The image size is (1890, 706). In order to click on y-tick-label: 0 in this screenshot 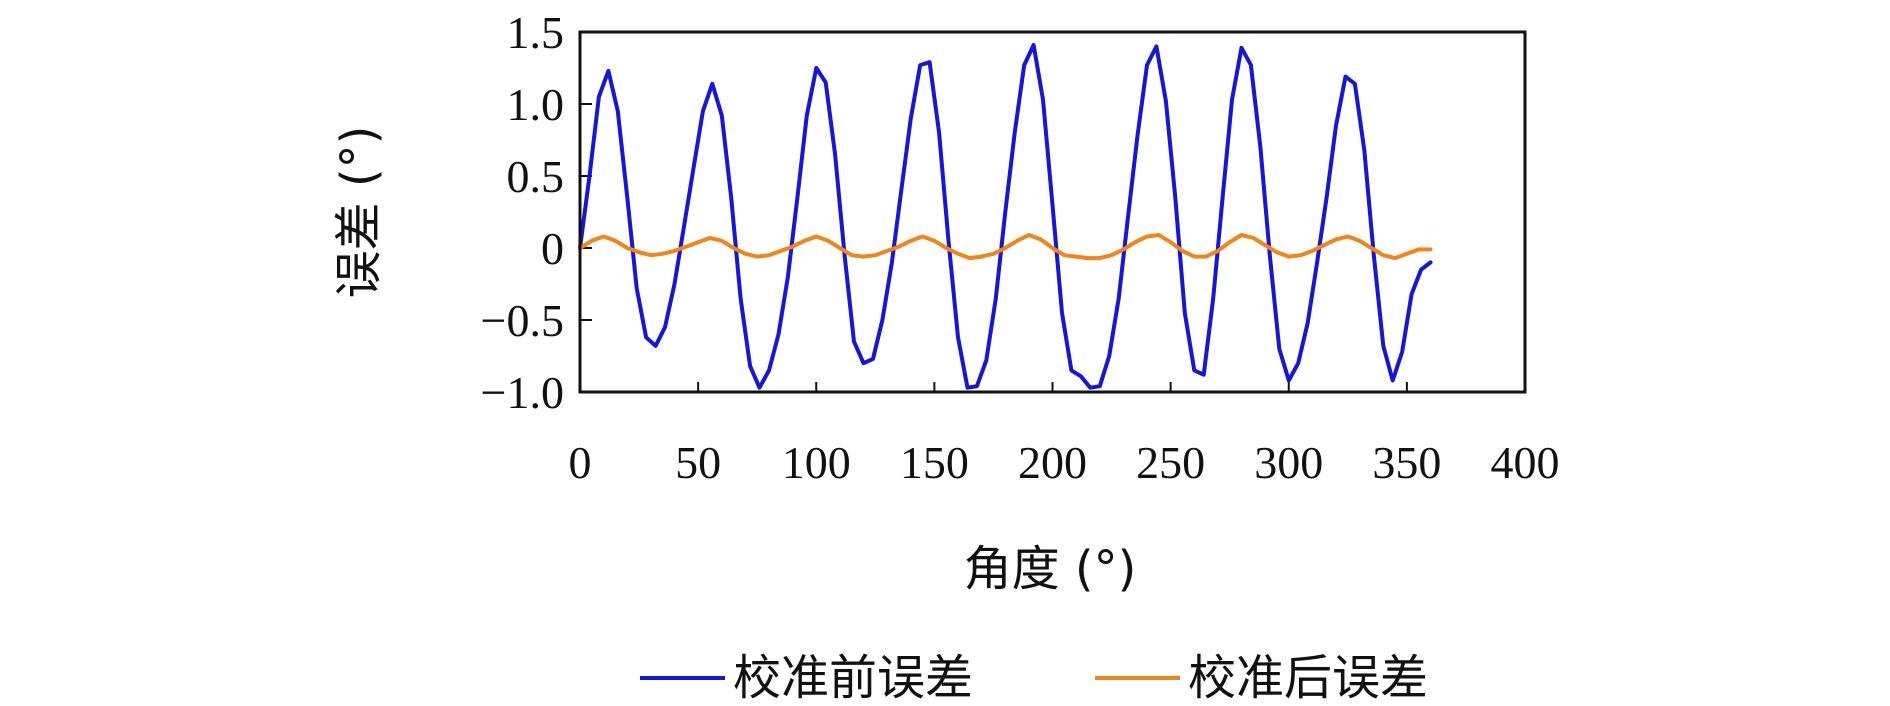, I will do `click(552, 248)`.